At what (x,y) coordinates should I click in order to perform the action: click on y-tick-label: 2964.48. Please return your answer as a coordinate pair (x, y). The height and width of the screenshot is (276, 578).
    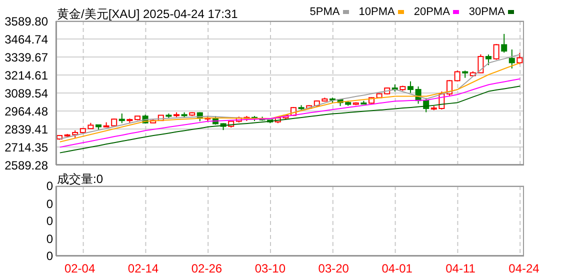
    Looking at the image, I should click on (26, 111).